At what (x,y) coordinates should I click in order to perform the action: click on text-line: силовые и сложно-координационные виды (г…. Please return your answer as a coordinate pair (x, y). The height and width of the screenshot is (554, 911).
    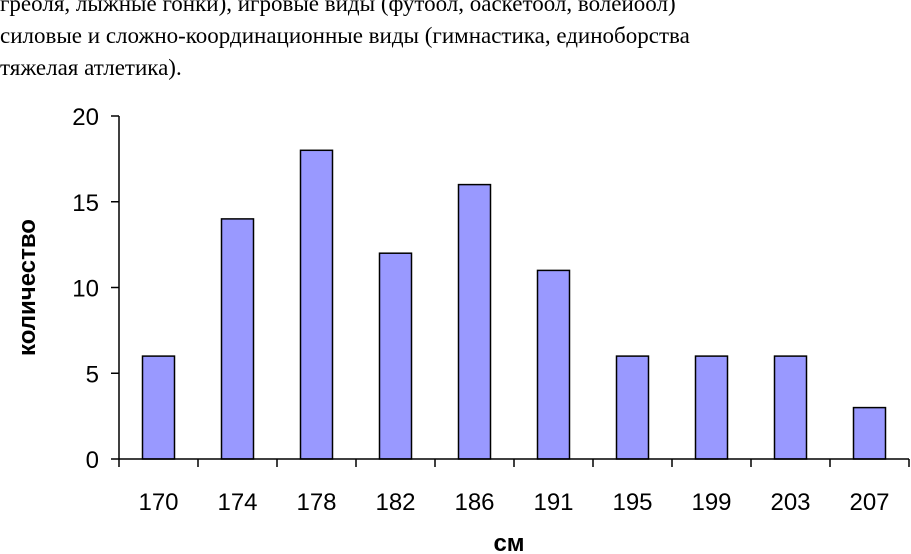
    Looking at the image, I should click on (345, 35).